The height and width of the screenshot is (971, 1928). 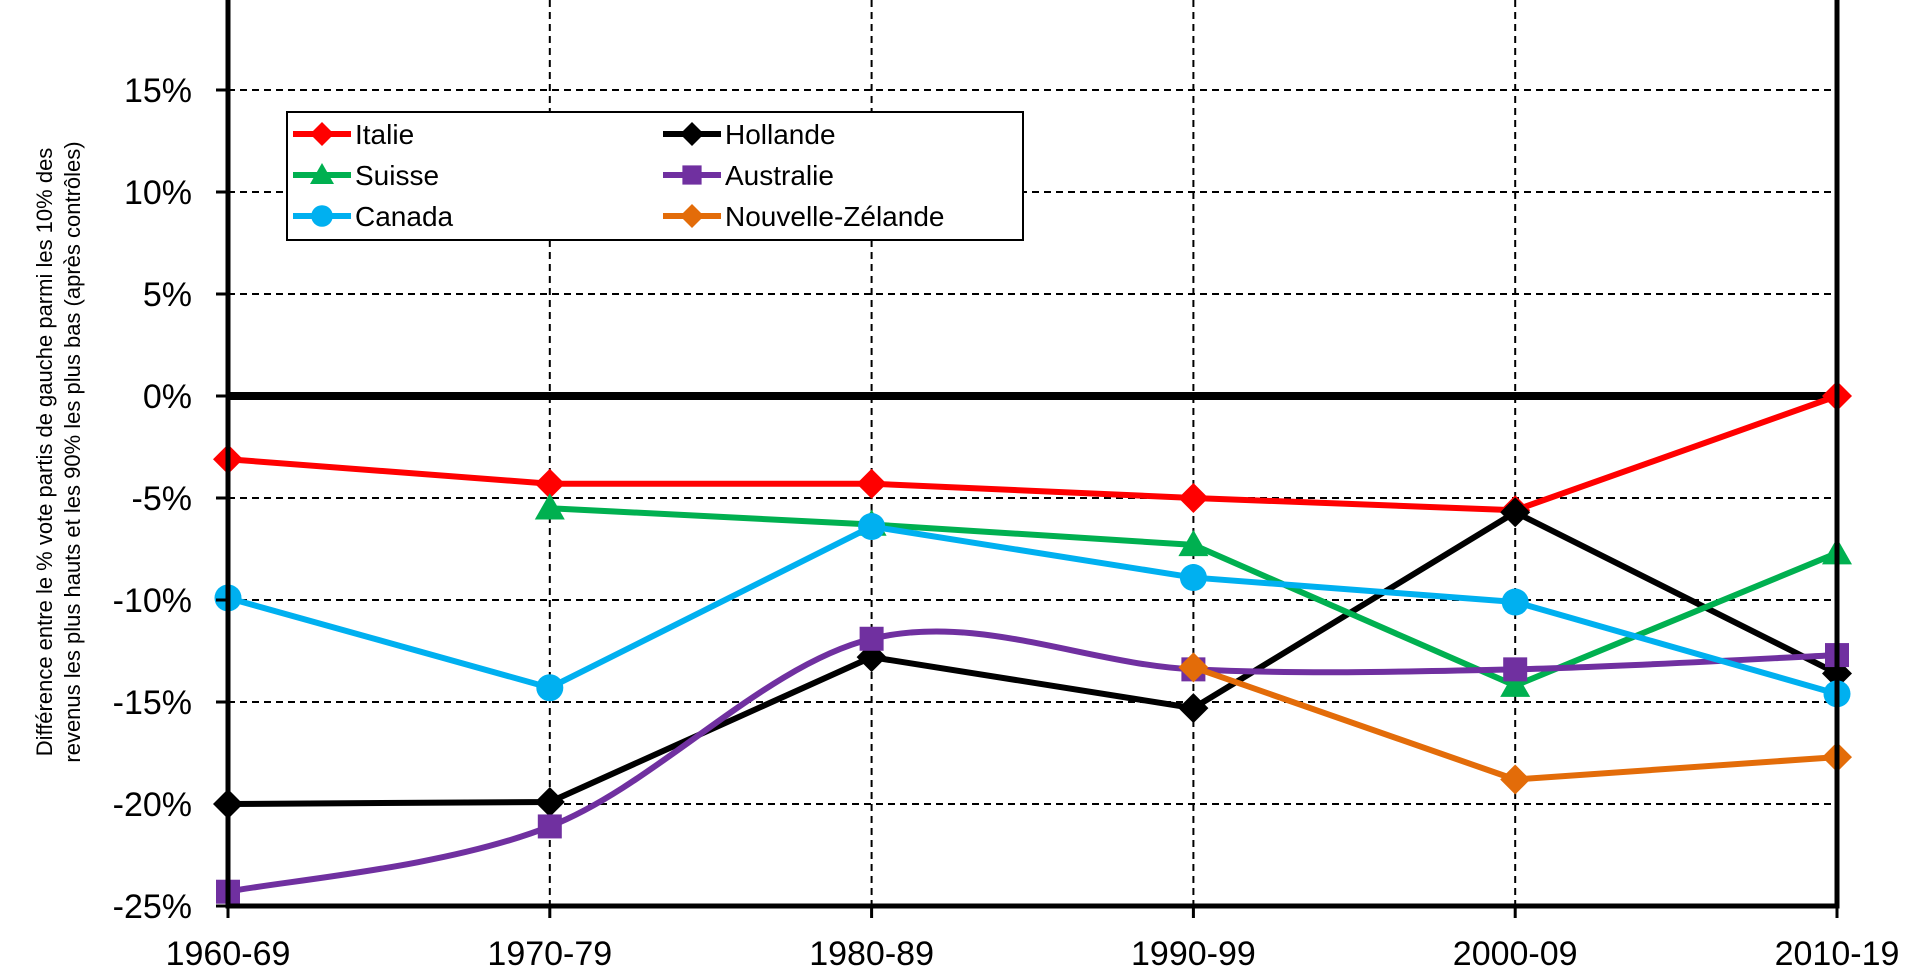 I want to click on legend-box, so click(x=655, y=176).